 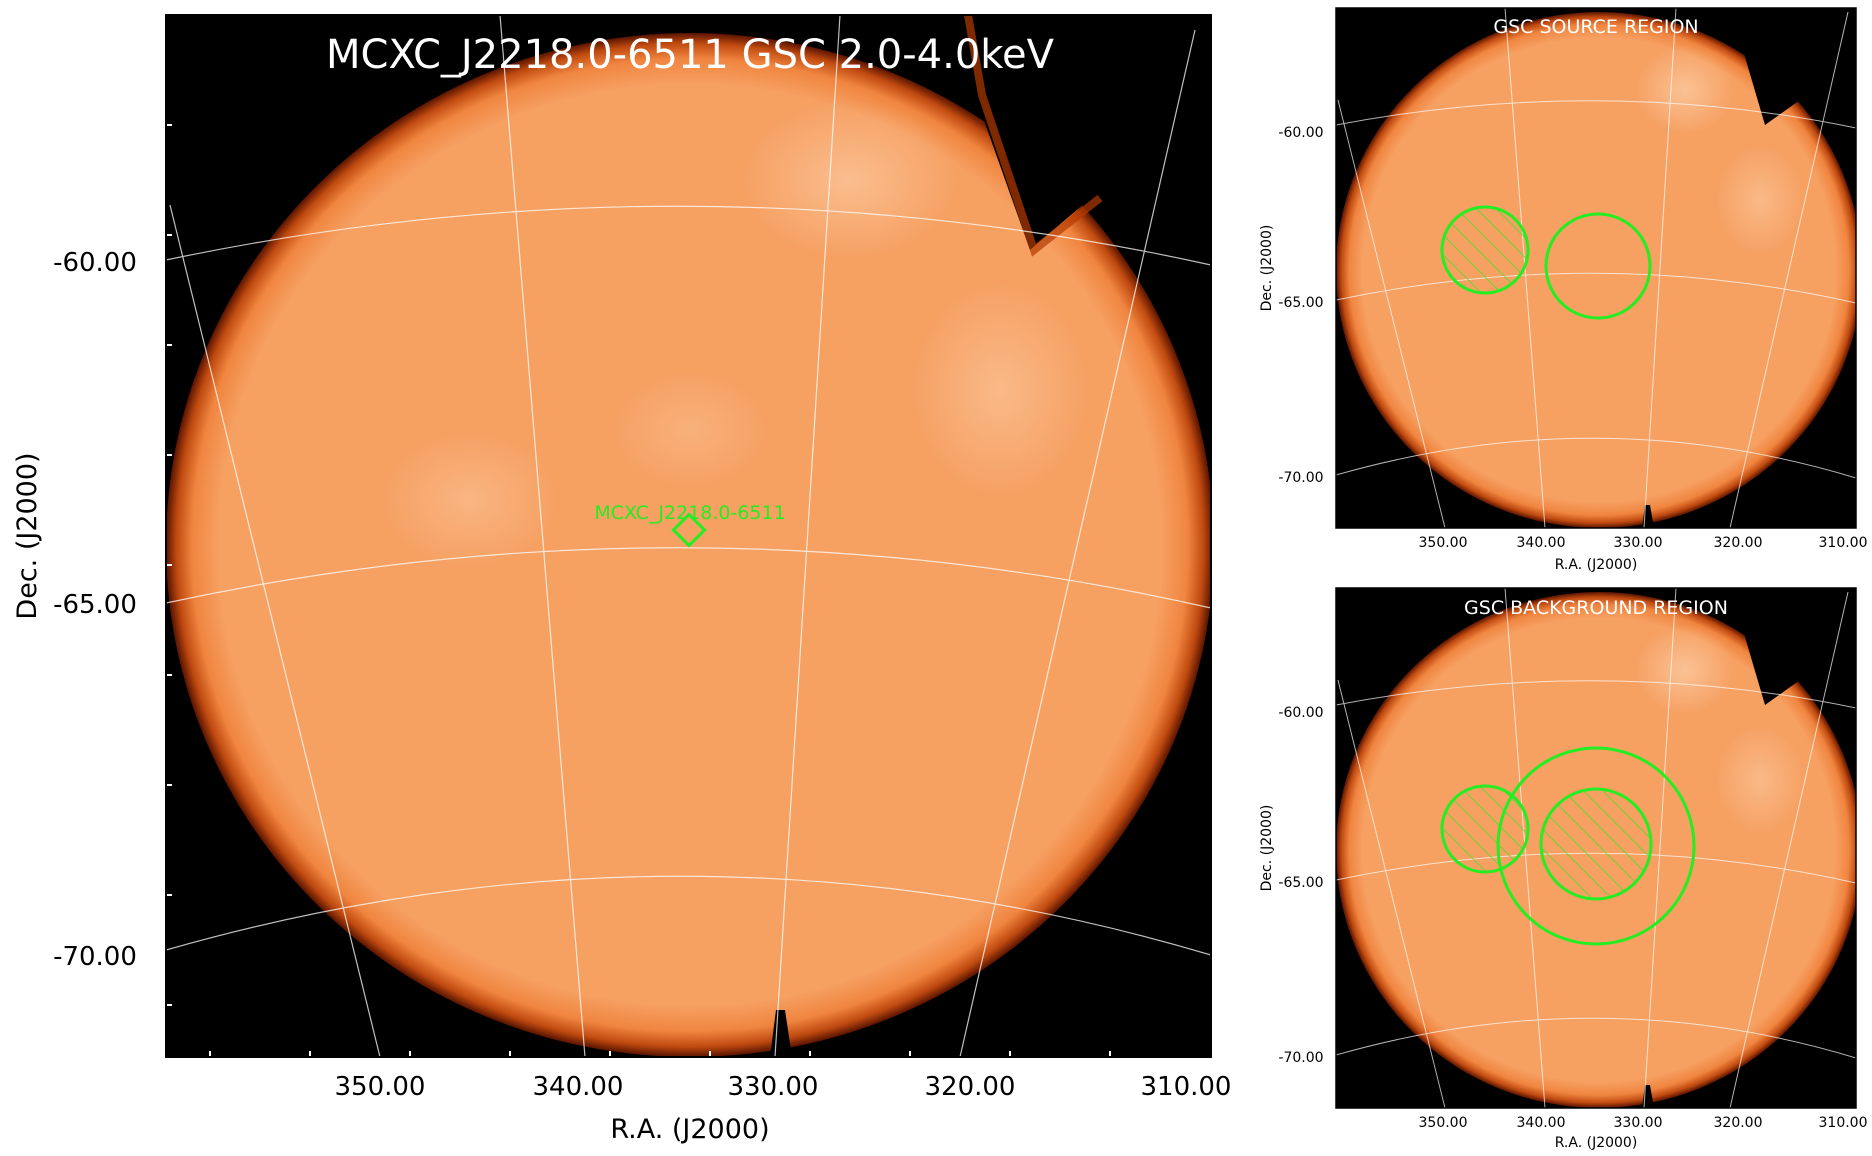 What do you see at coordinates (1300, 1058) in the screenshot?
I see `bkg-ytick-2: -70.00` at bounding box center [1300, 1058].